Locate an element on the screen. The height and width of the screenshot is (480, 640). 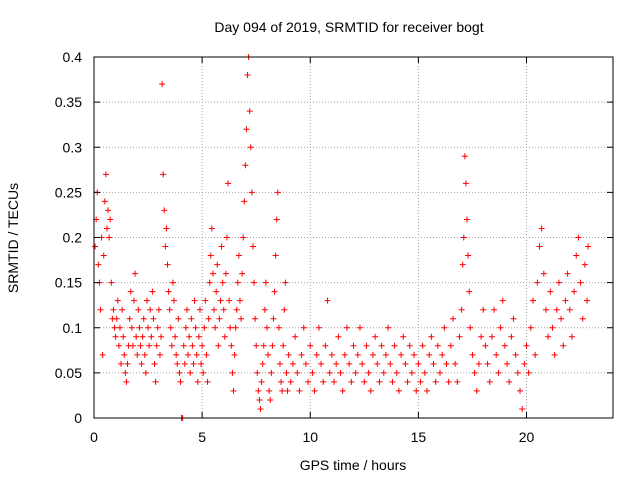
y-axis-label: SRMTID / TECUs is located at coordinates (13, 238).